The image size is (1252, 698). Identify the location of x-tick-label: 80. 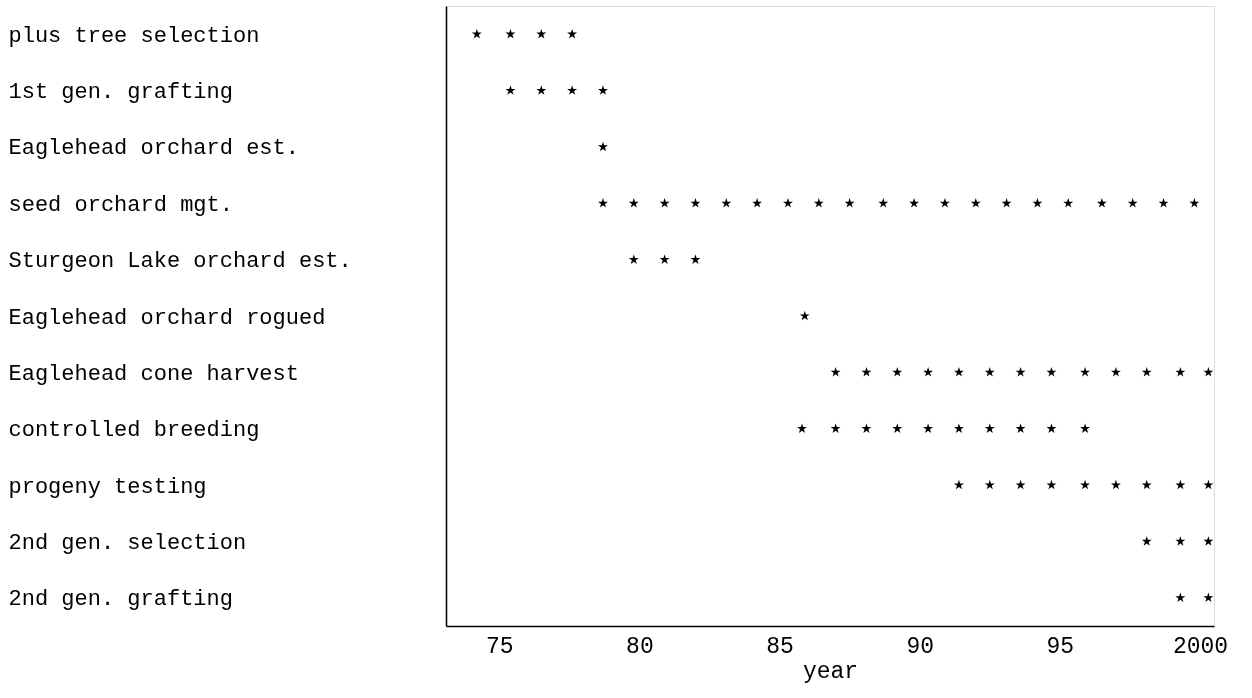
(640, 646).